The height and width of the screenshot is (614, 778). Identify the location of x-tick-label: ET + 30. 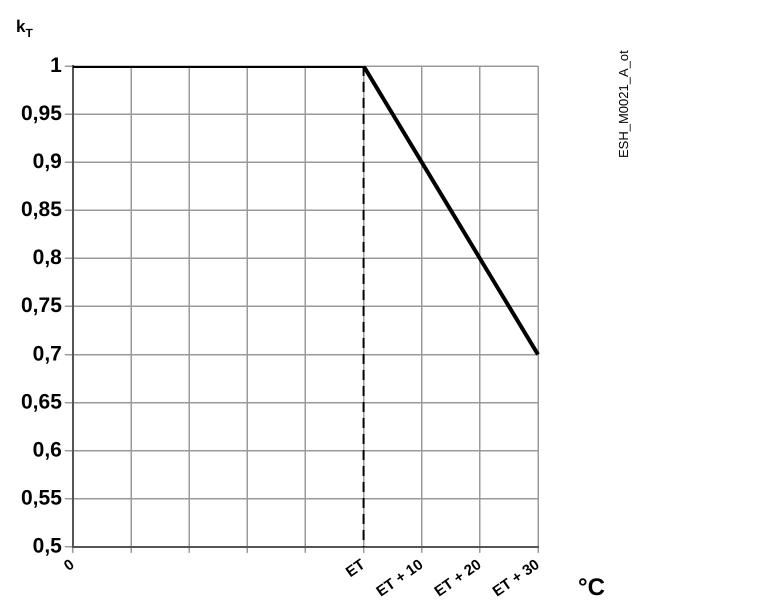
(516, 578).